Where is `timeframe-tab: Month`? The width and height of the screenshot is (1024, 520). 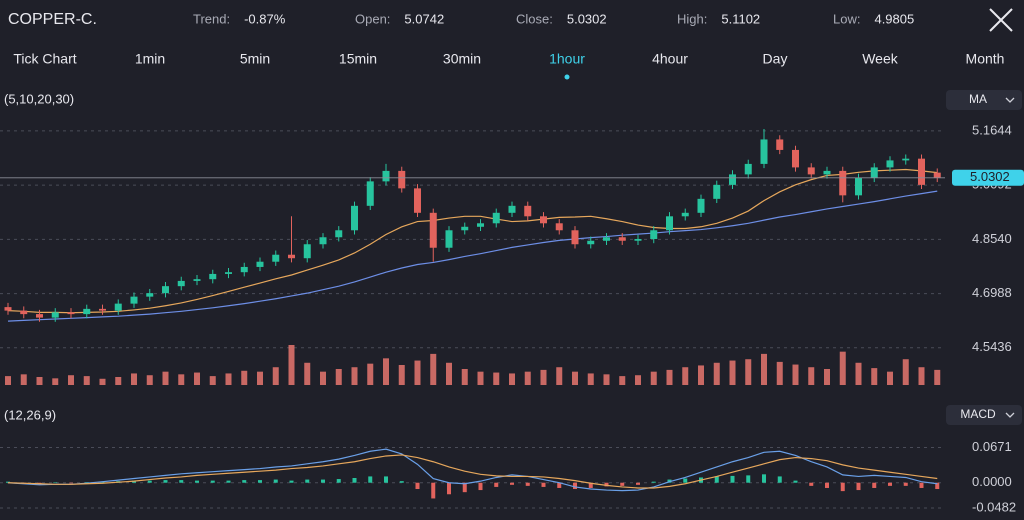 timeframe-tab: Month is located at coordinates (985, 59).